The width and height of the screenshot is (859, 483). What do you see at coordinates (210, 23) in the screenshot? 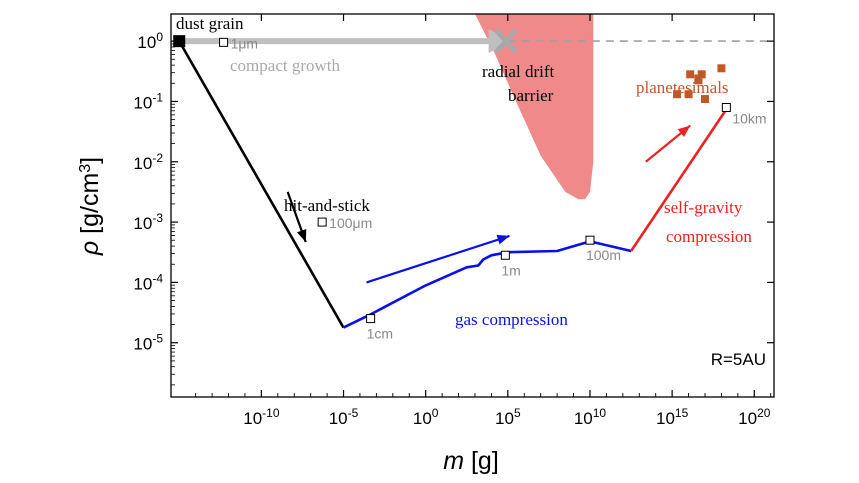
I see `dust-grain-label: dust grain` at bounding box center [210, 23].